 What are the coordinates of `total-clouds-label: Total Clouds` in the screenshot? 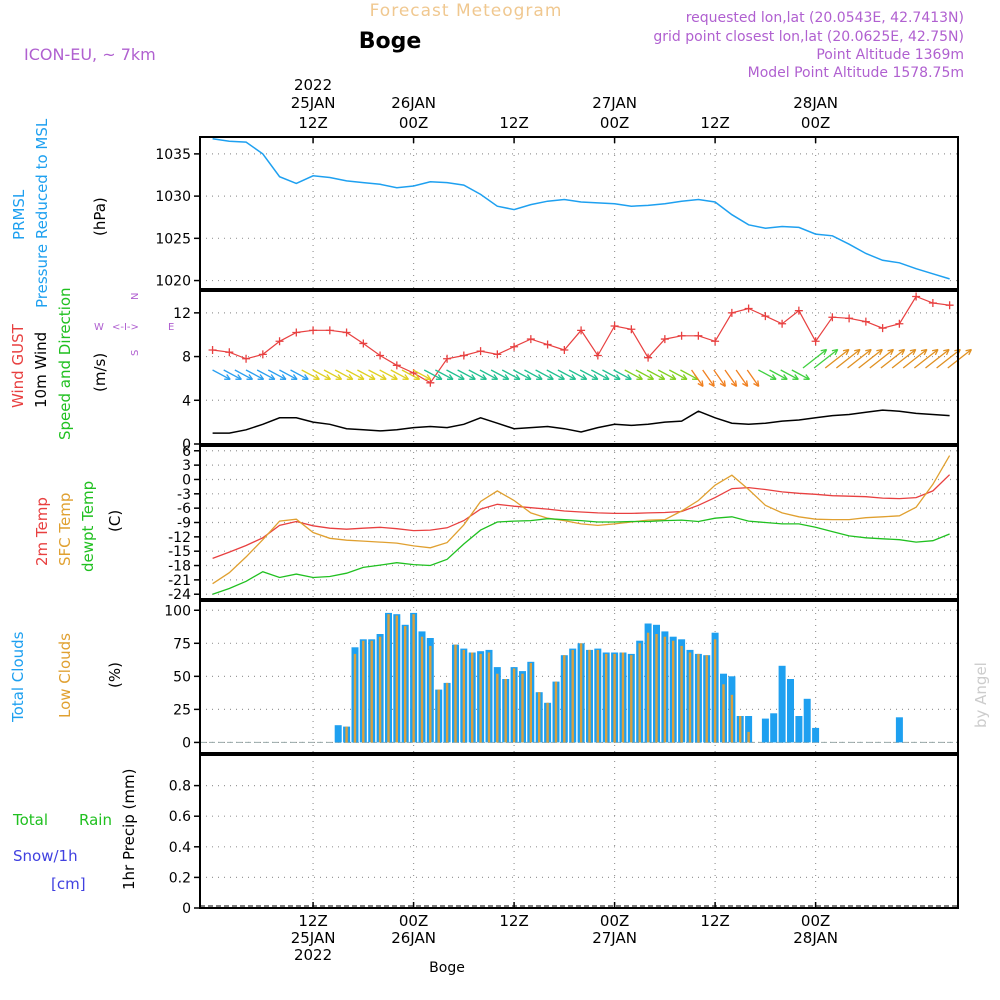 It's located at (18, 677).